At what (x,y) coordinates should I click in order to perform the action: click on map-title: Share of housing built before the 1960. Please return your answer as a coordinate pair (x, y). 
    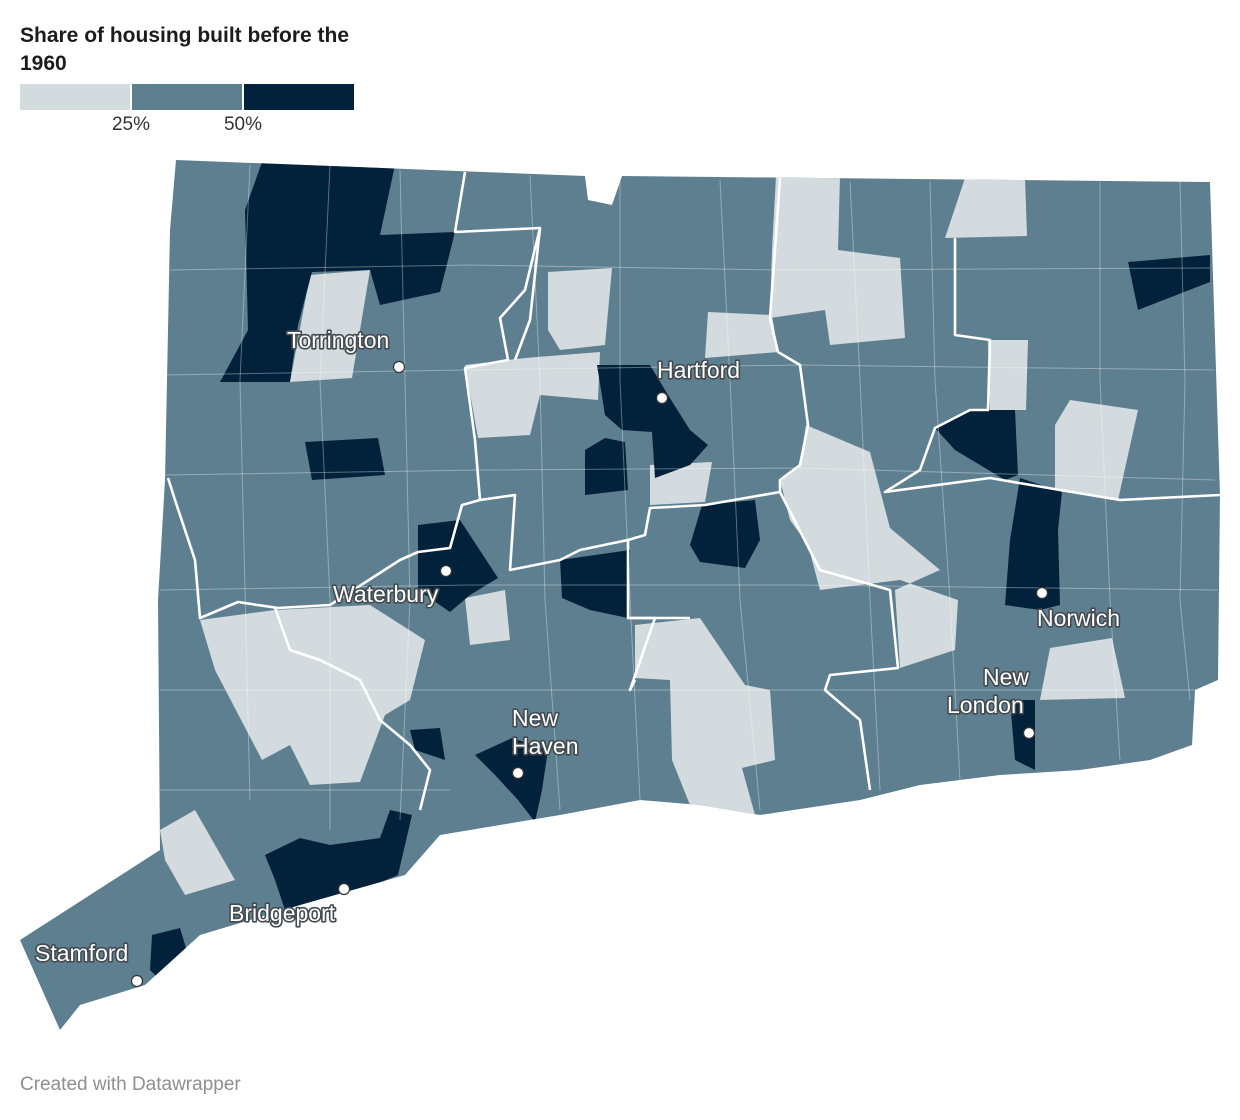
    Looking at the image, I should click on (185, 49).